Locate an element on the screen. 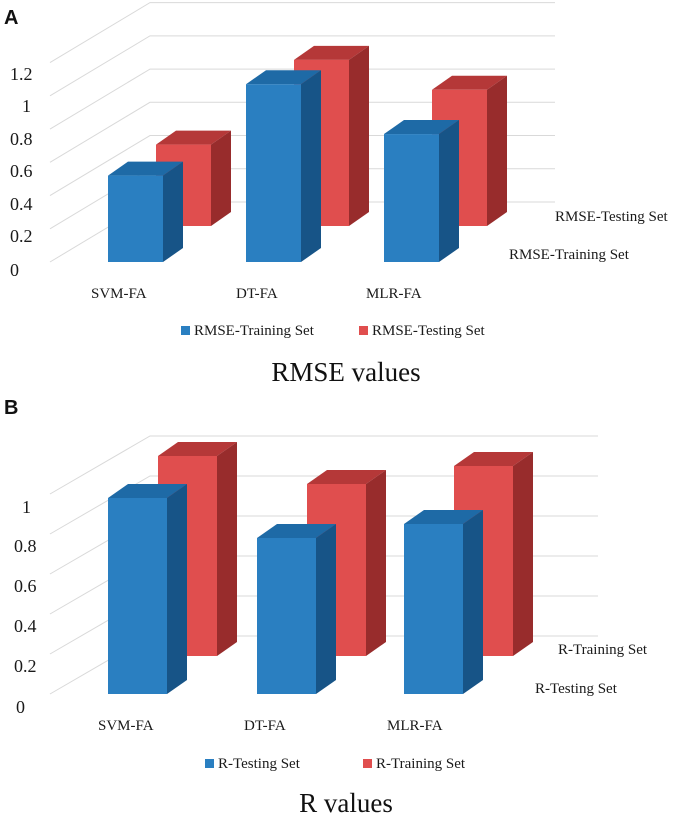  panel-a-bar-side-back-svm-fa is located at coordinates (221, 178).